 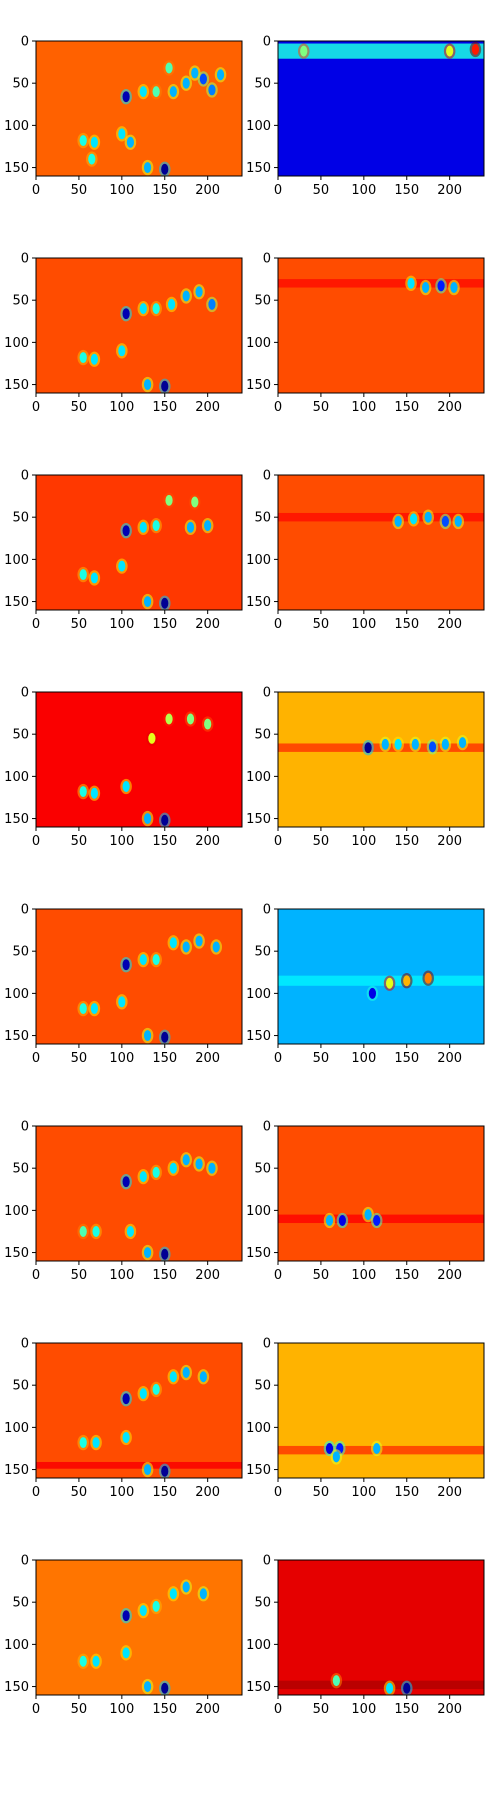 What do you see at coordinates (381, 51) in the screenshot?
I see `heatmap-band` at bounding box center [381, 51].